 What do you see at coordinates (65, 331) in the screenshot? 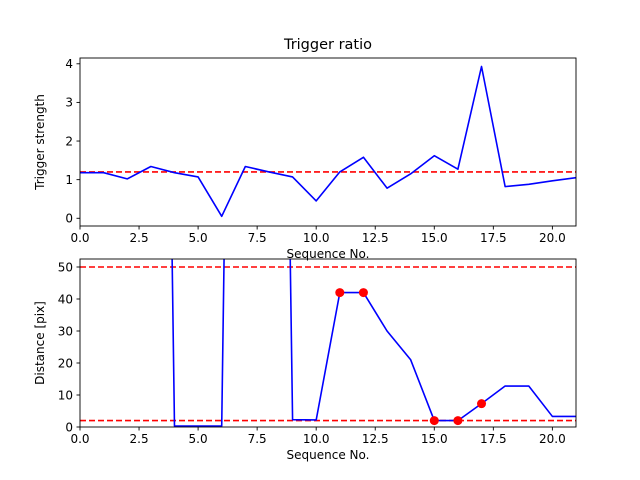
I see `y-tick-label: 30` at bounding box center [65, 331].